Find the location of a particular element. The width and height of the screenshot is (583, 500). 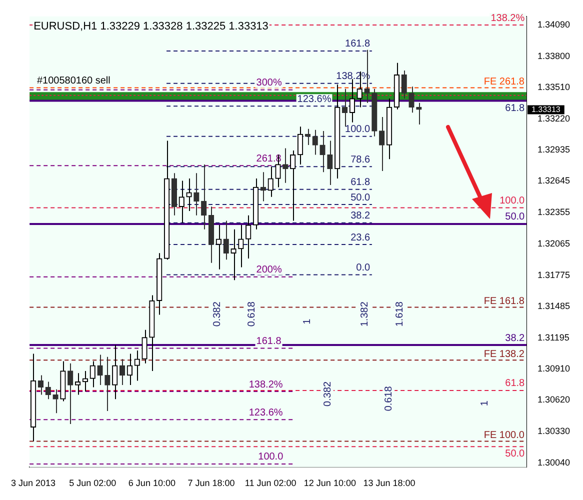

annotation: 1.618 is located at coordinates (400, 314).